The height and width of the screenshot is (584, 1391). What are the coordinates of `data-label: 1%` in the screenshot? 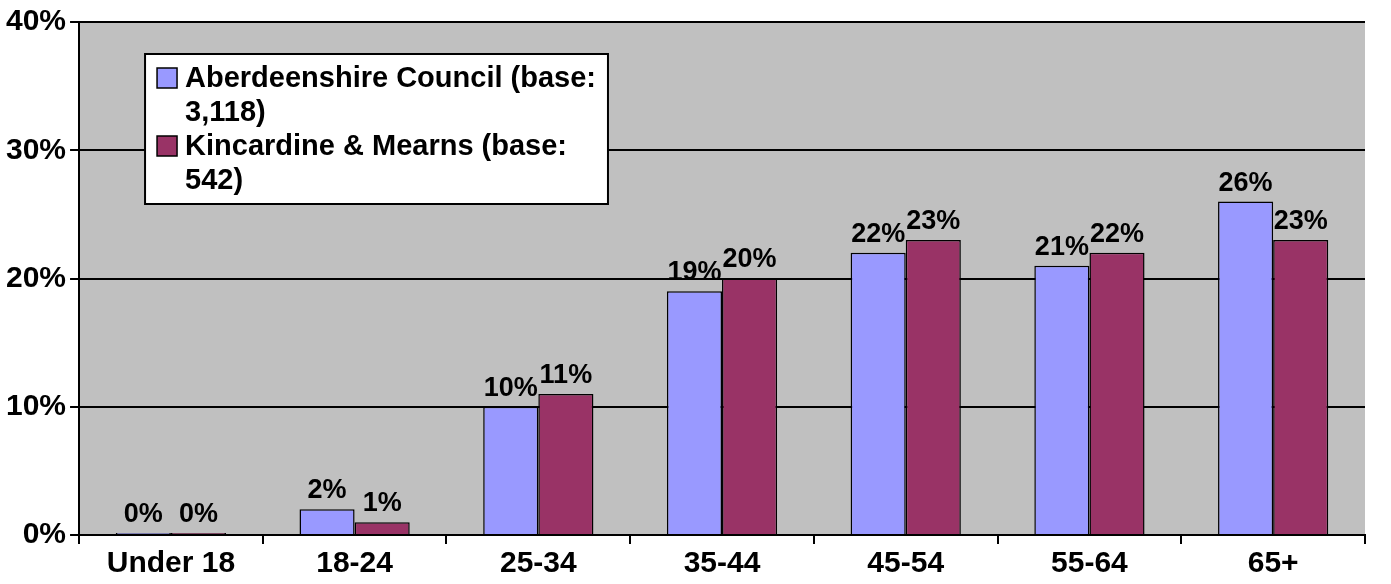 It's located at (382, 502).